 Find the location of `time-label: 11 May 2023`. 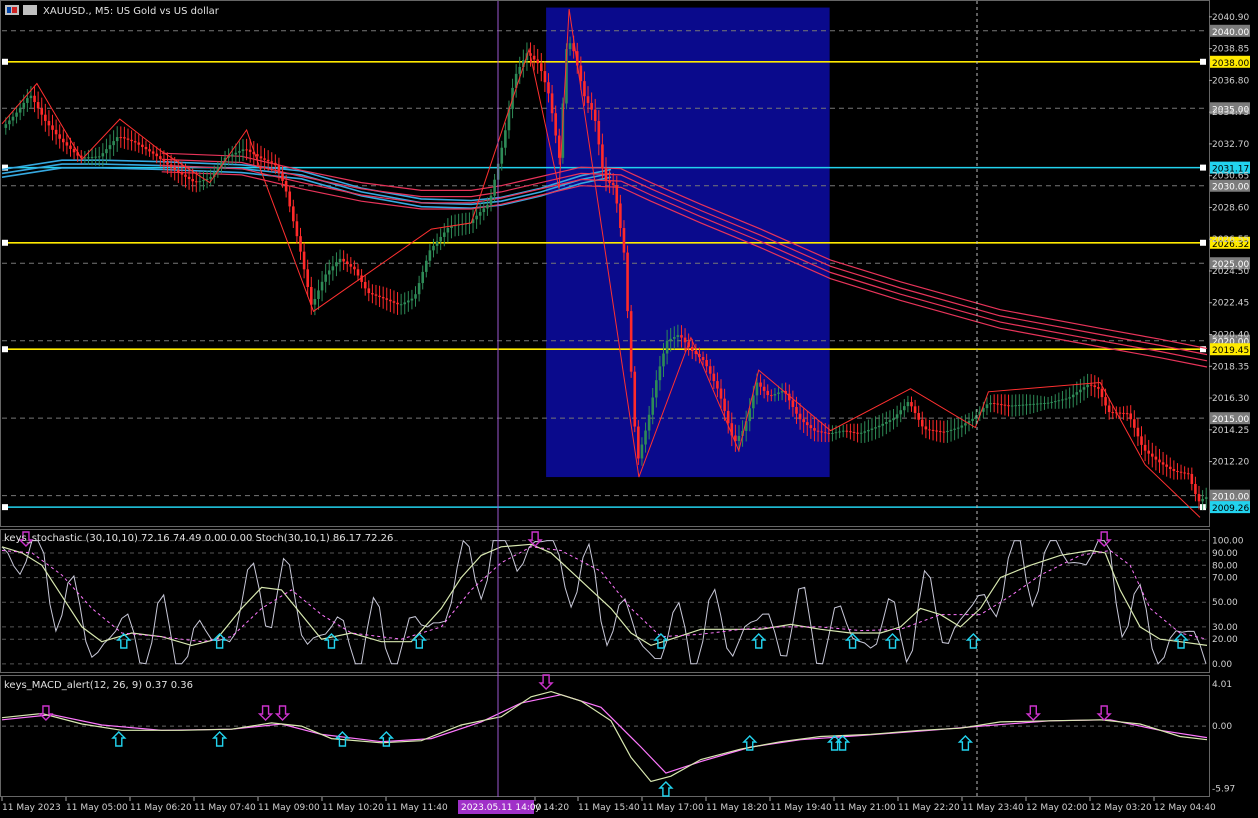

time-label: 11 May 2023 is located at coordinates (31, 808).